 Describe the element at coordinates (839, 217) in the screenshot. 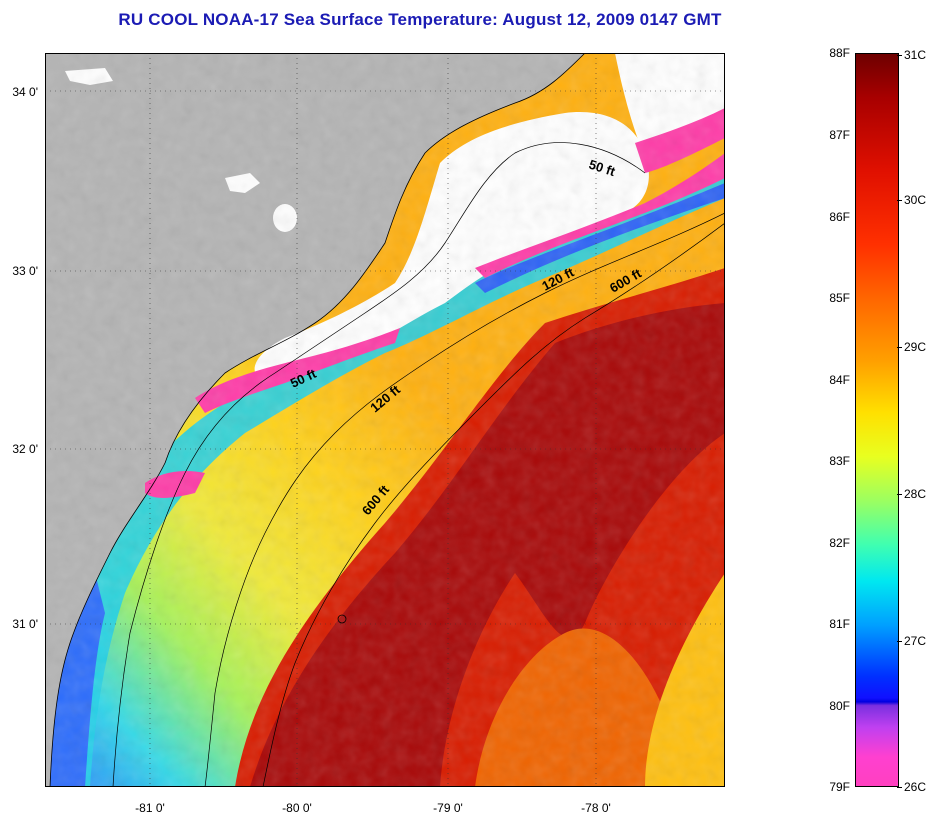

I see `colorbar-f-label: 86F` at that location.